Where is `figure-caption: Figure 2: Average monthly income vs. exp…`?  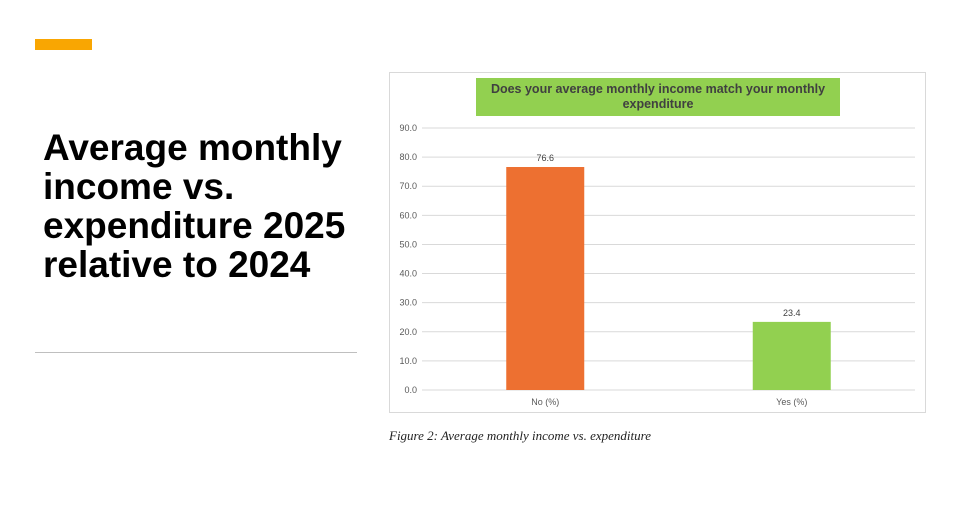
figure-caption: Figure 2: Average monthly income vs. exp… is located at coordinates (520, 435).